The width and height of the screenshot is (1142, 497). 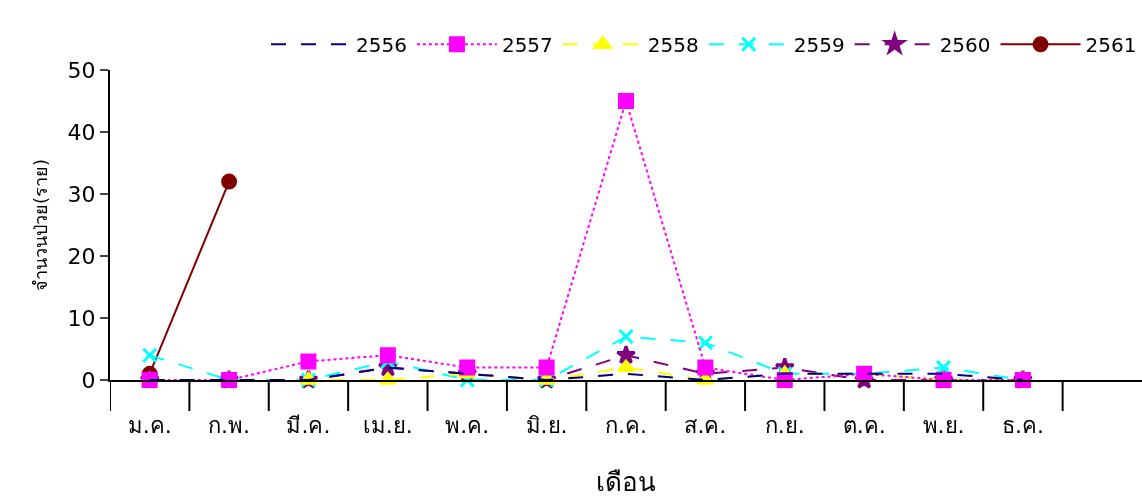 I want to click on legend-label: 2556, so click(x=381, y=45).